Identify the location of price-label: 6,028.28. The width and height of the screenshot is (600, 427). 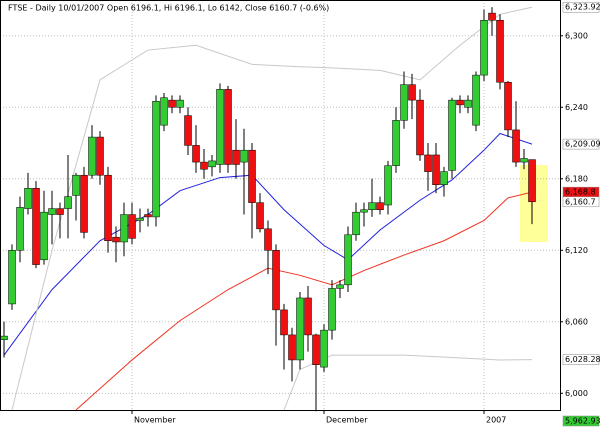
(582, 359).